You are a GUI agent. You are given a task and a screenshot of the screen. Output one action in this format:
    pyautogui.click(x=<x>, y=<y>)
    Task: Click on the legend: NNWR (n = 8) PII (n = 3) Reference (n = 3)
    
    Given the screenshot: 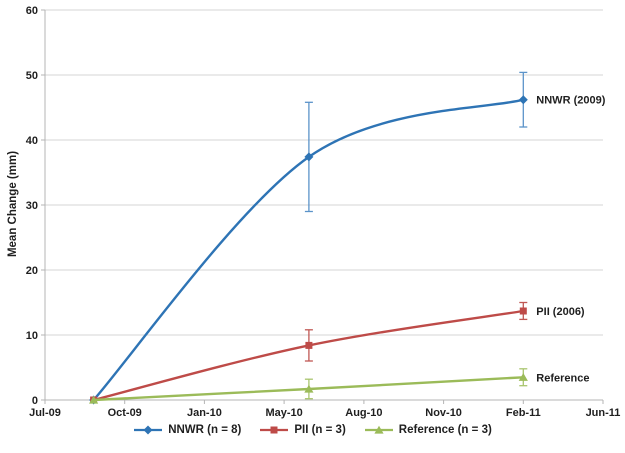 What is the action you would take?
    pyautogui.click(x=312, y=430)
    